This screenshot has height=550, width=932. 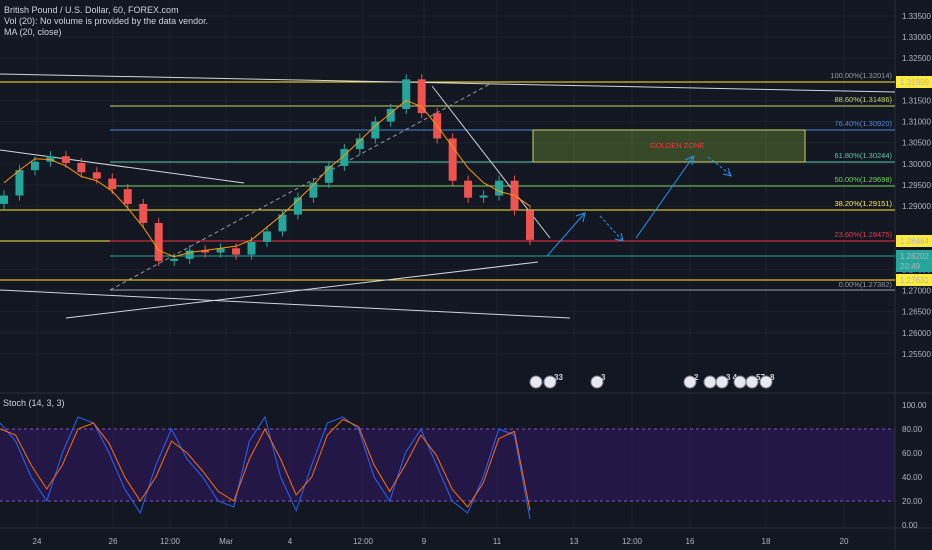 I want to click on price-badge-text: 1.28484, so click(x=914, y=241).